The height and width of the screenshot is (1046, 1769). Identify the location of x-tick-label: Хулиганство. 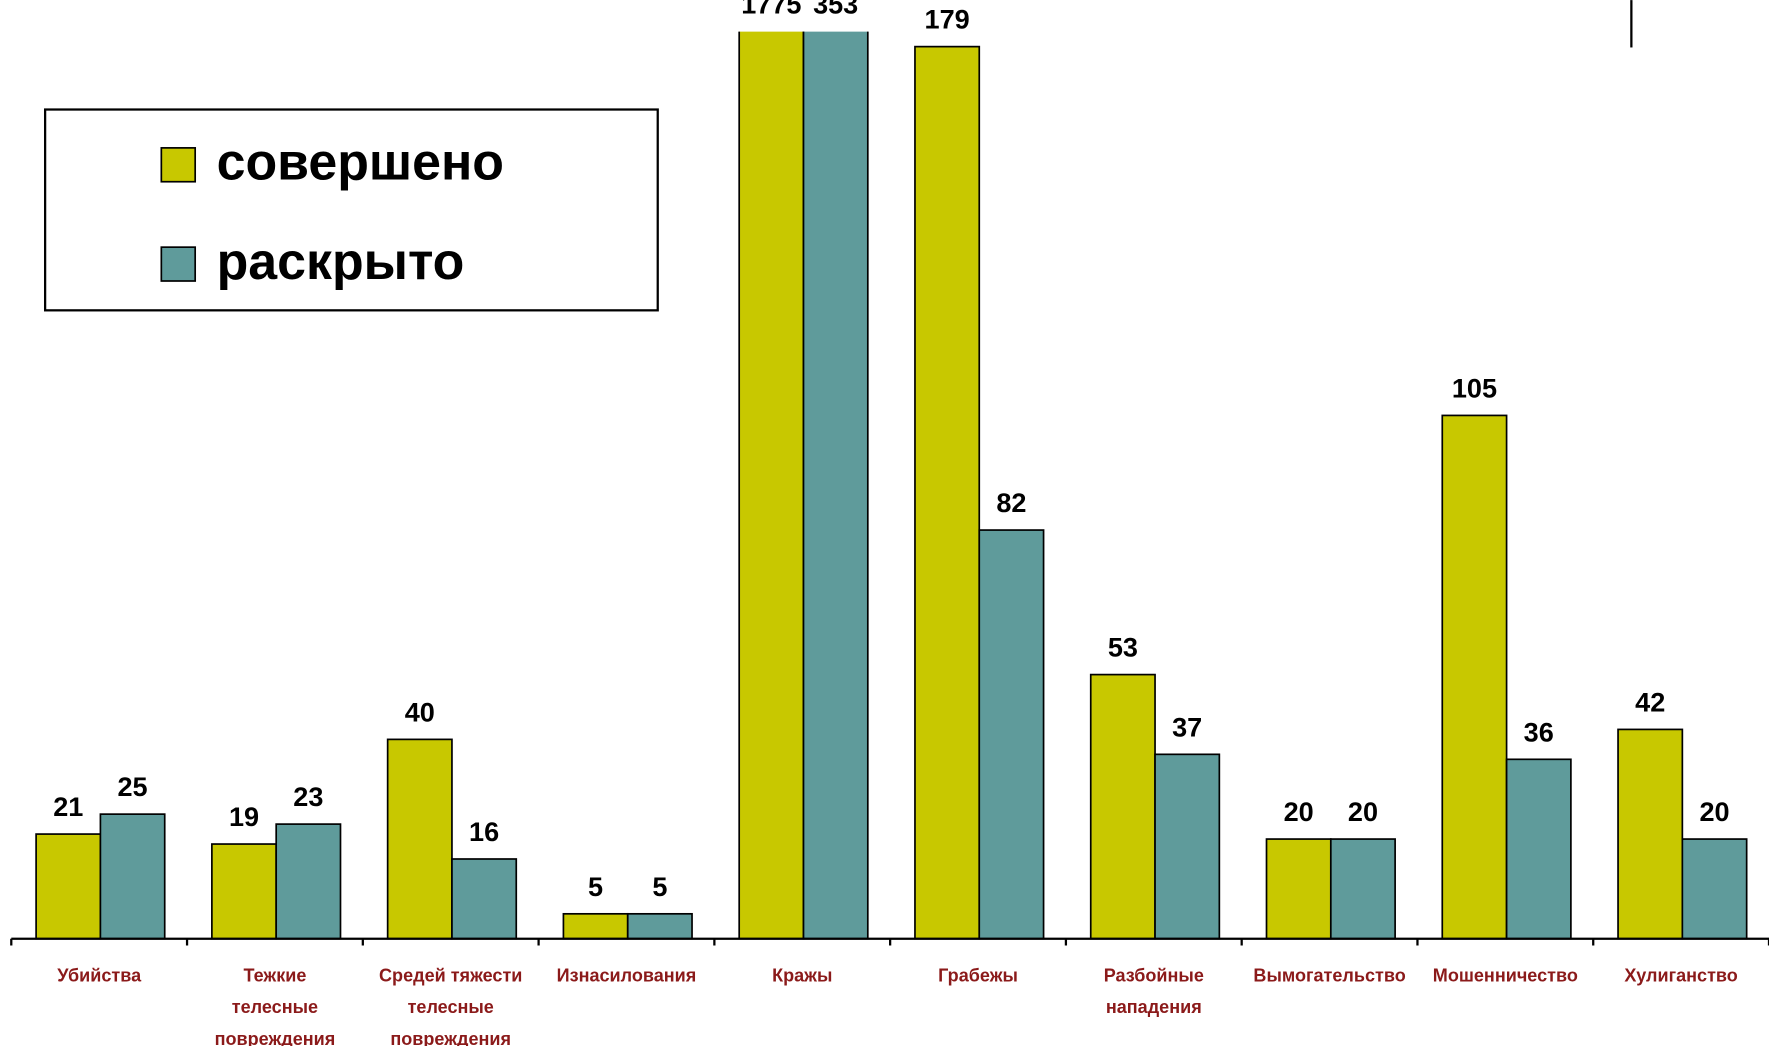
(1680, 976).